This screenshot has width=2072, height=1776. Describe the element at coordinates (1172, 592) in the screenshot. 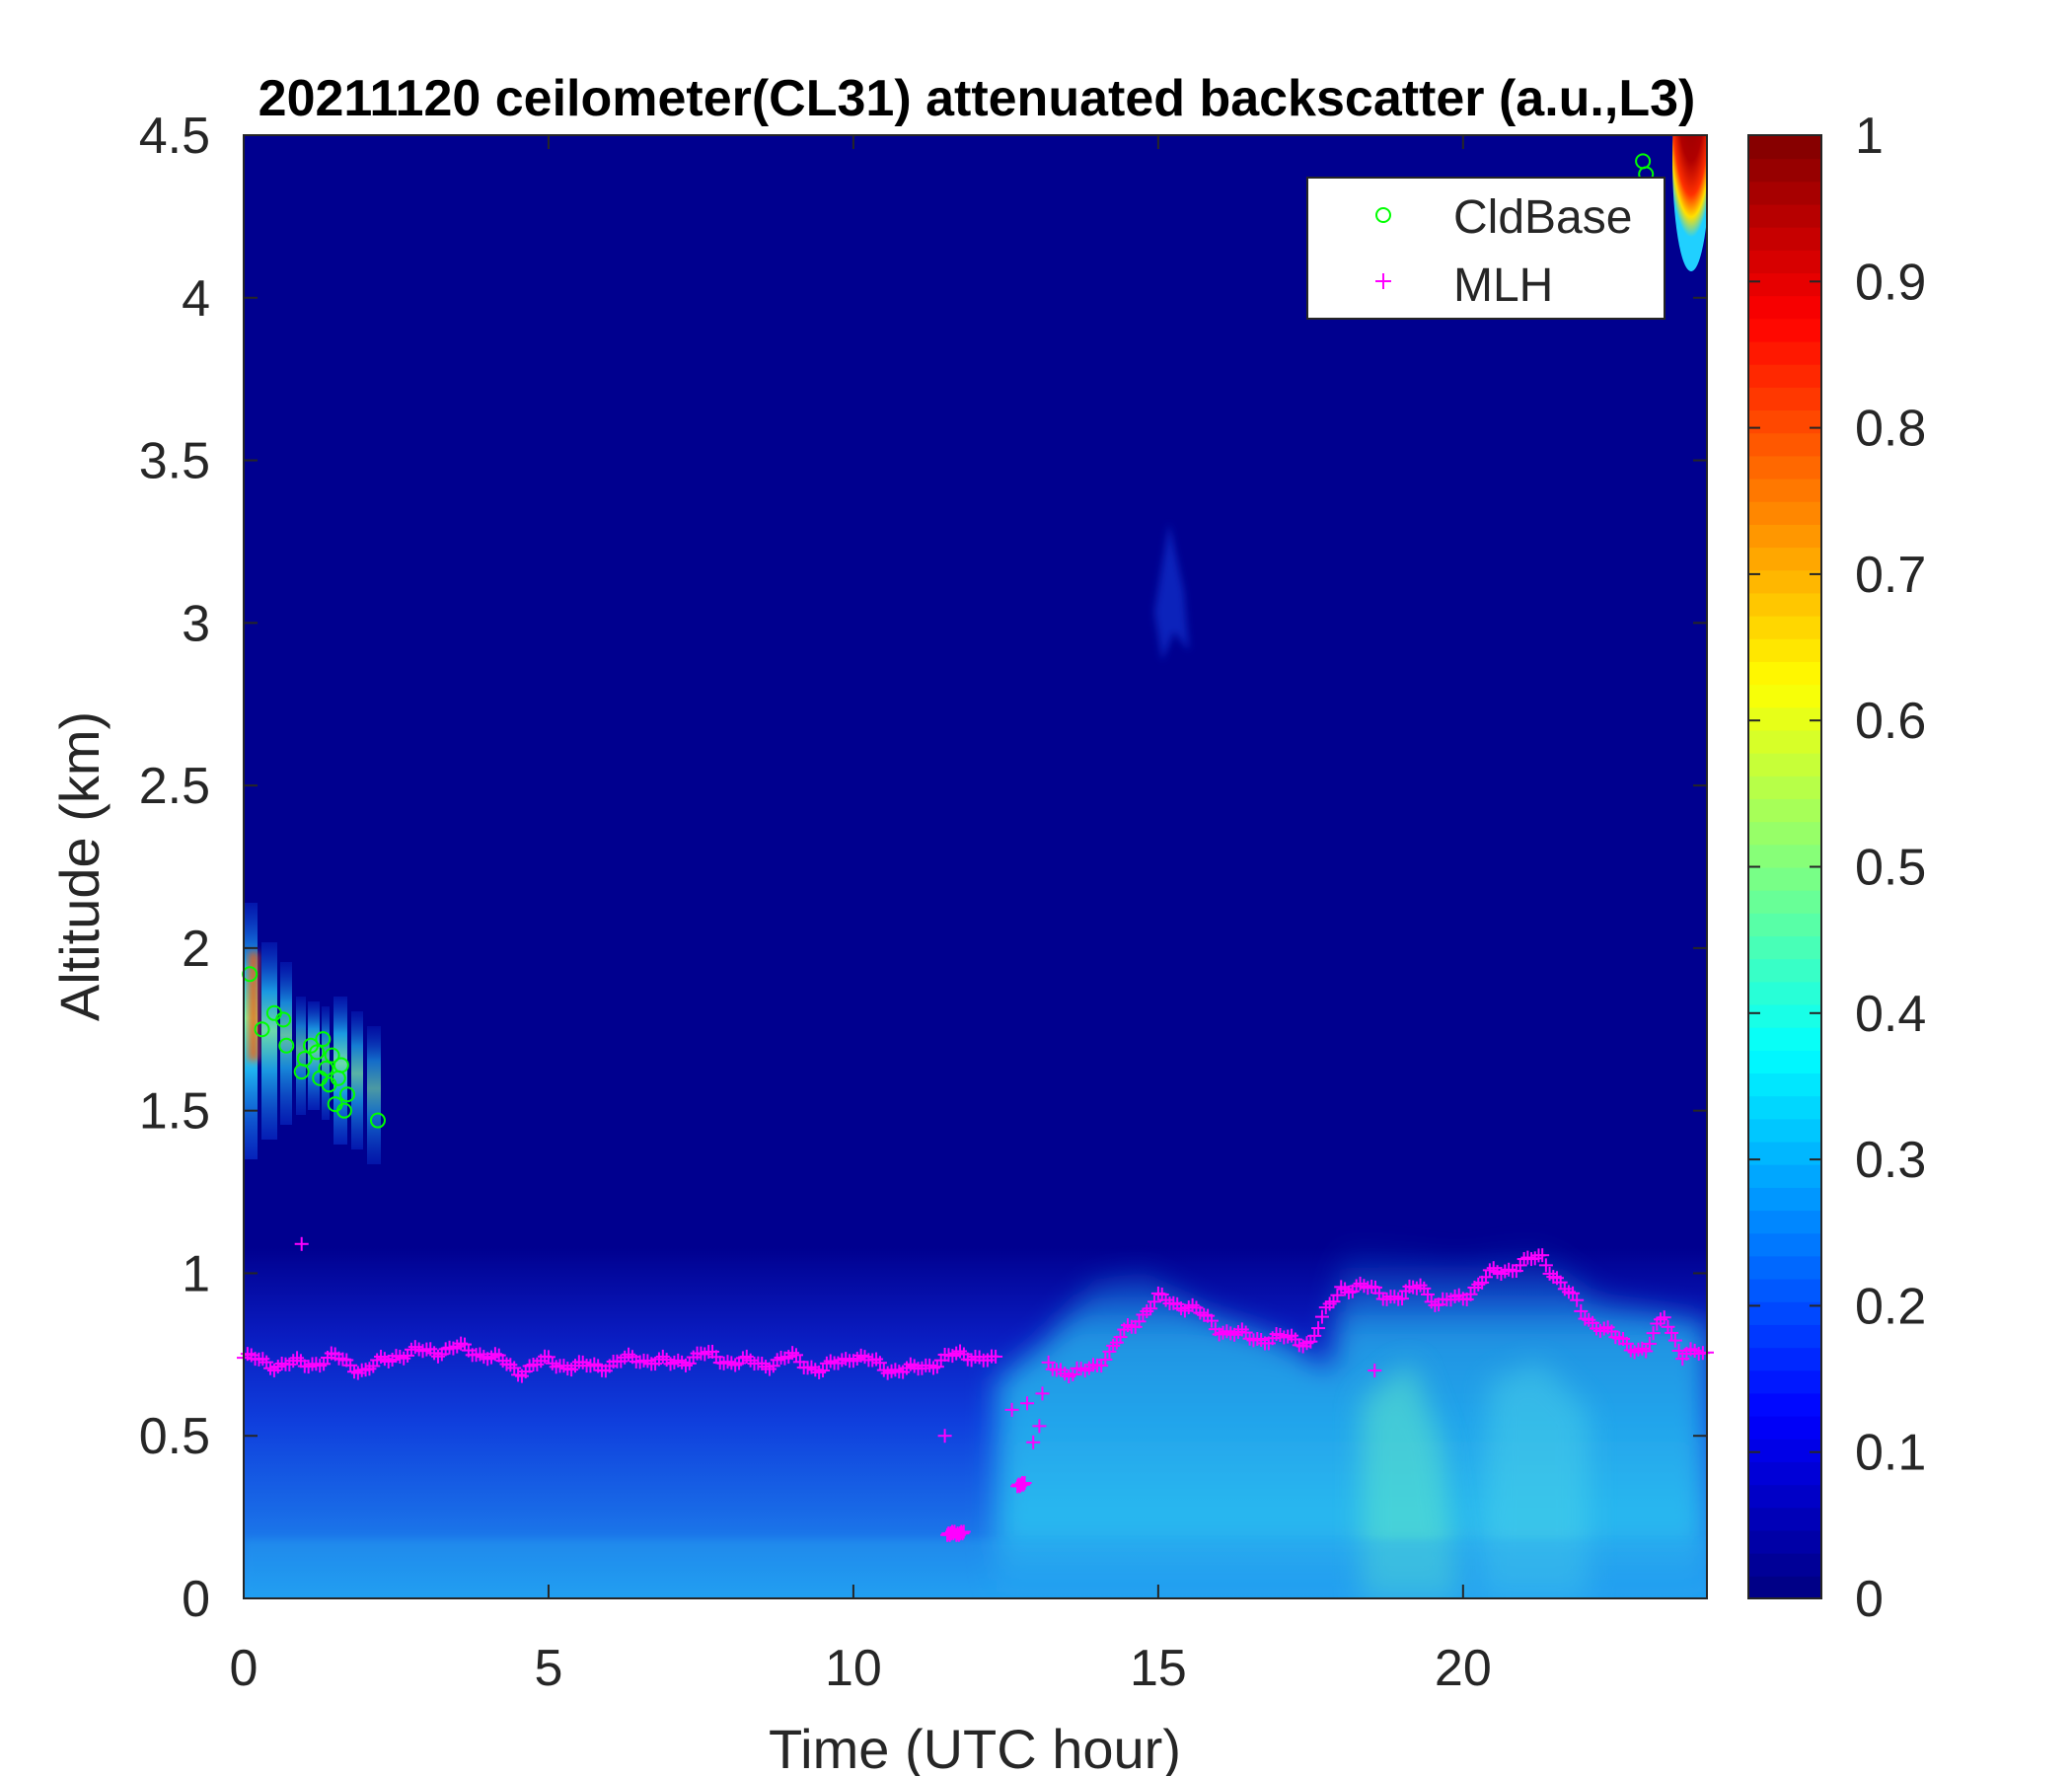

I see `heatmap-upper-plume` at that location.